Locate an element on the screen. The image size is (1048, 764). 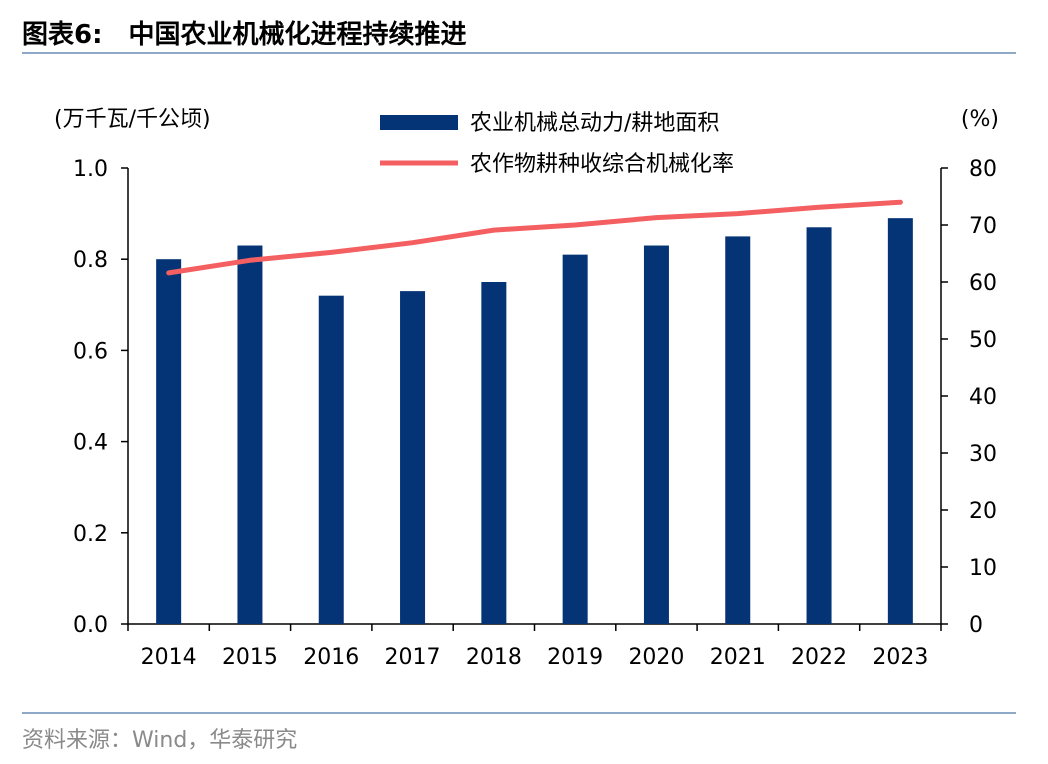
bar-2016 is located at coordinates (331, 459).